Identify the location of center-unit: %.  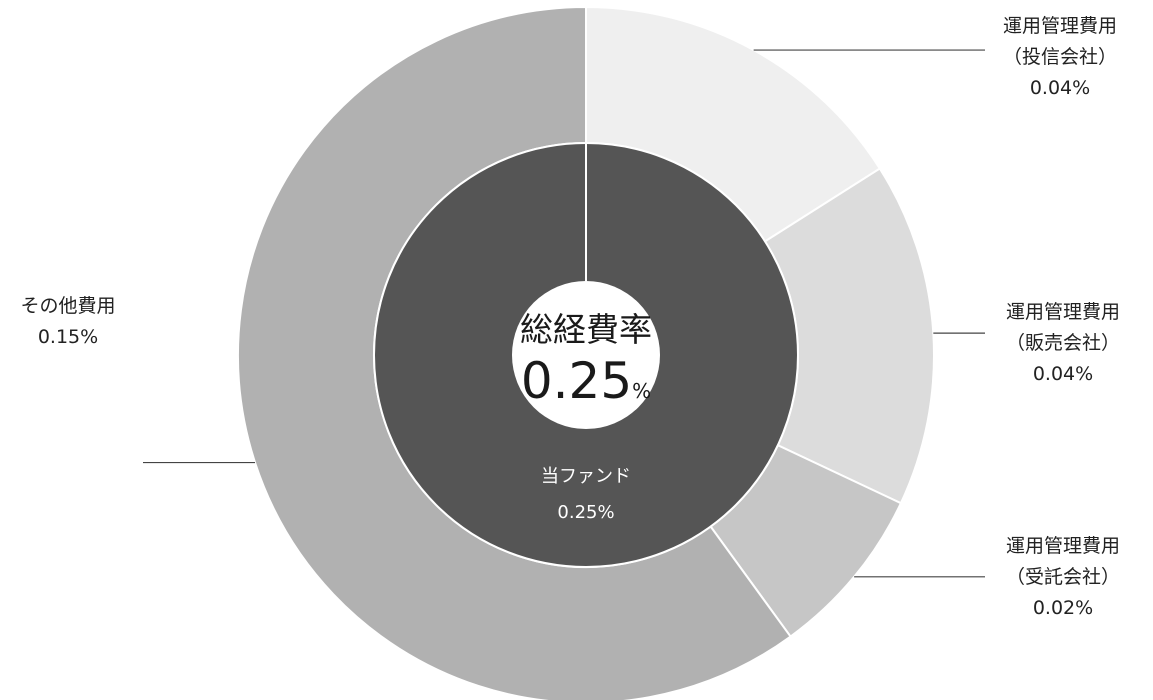
(641, 391).